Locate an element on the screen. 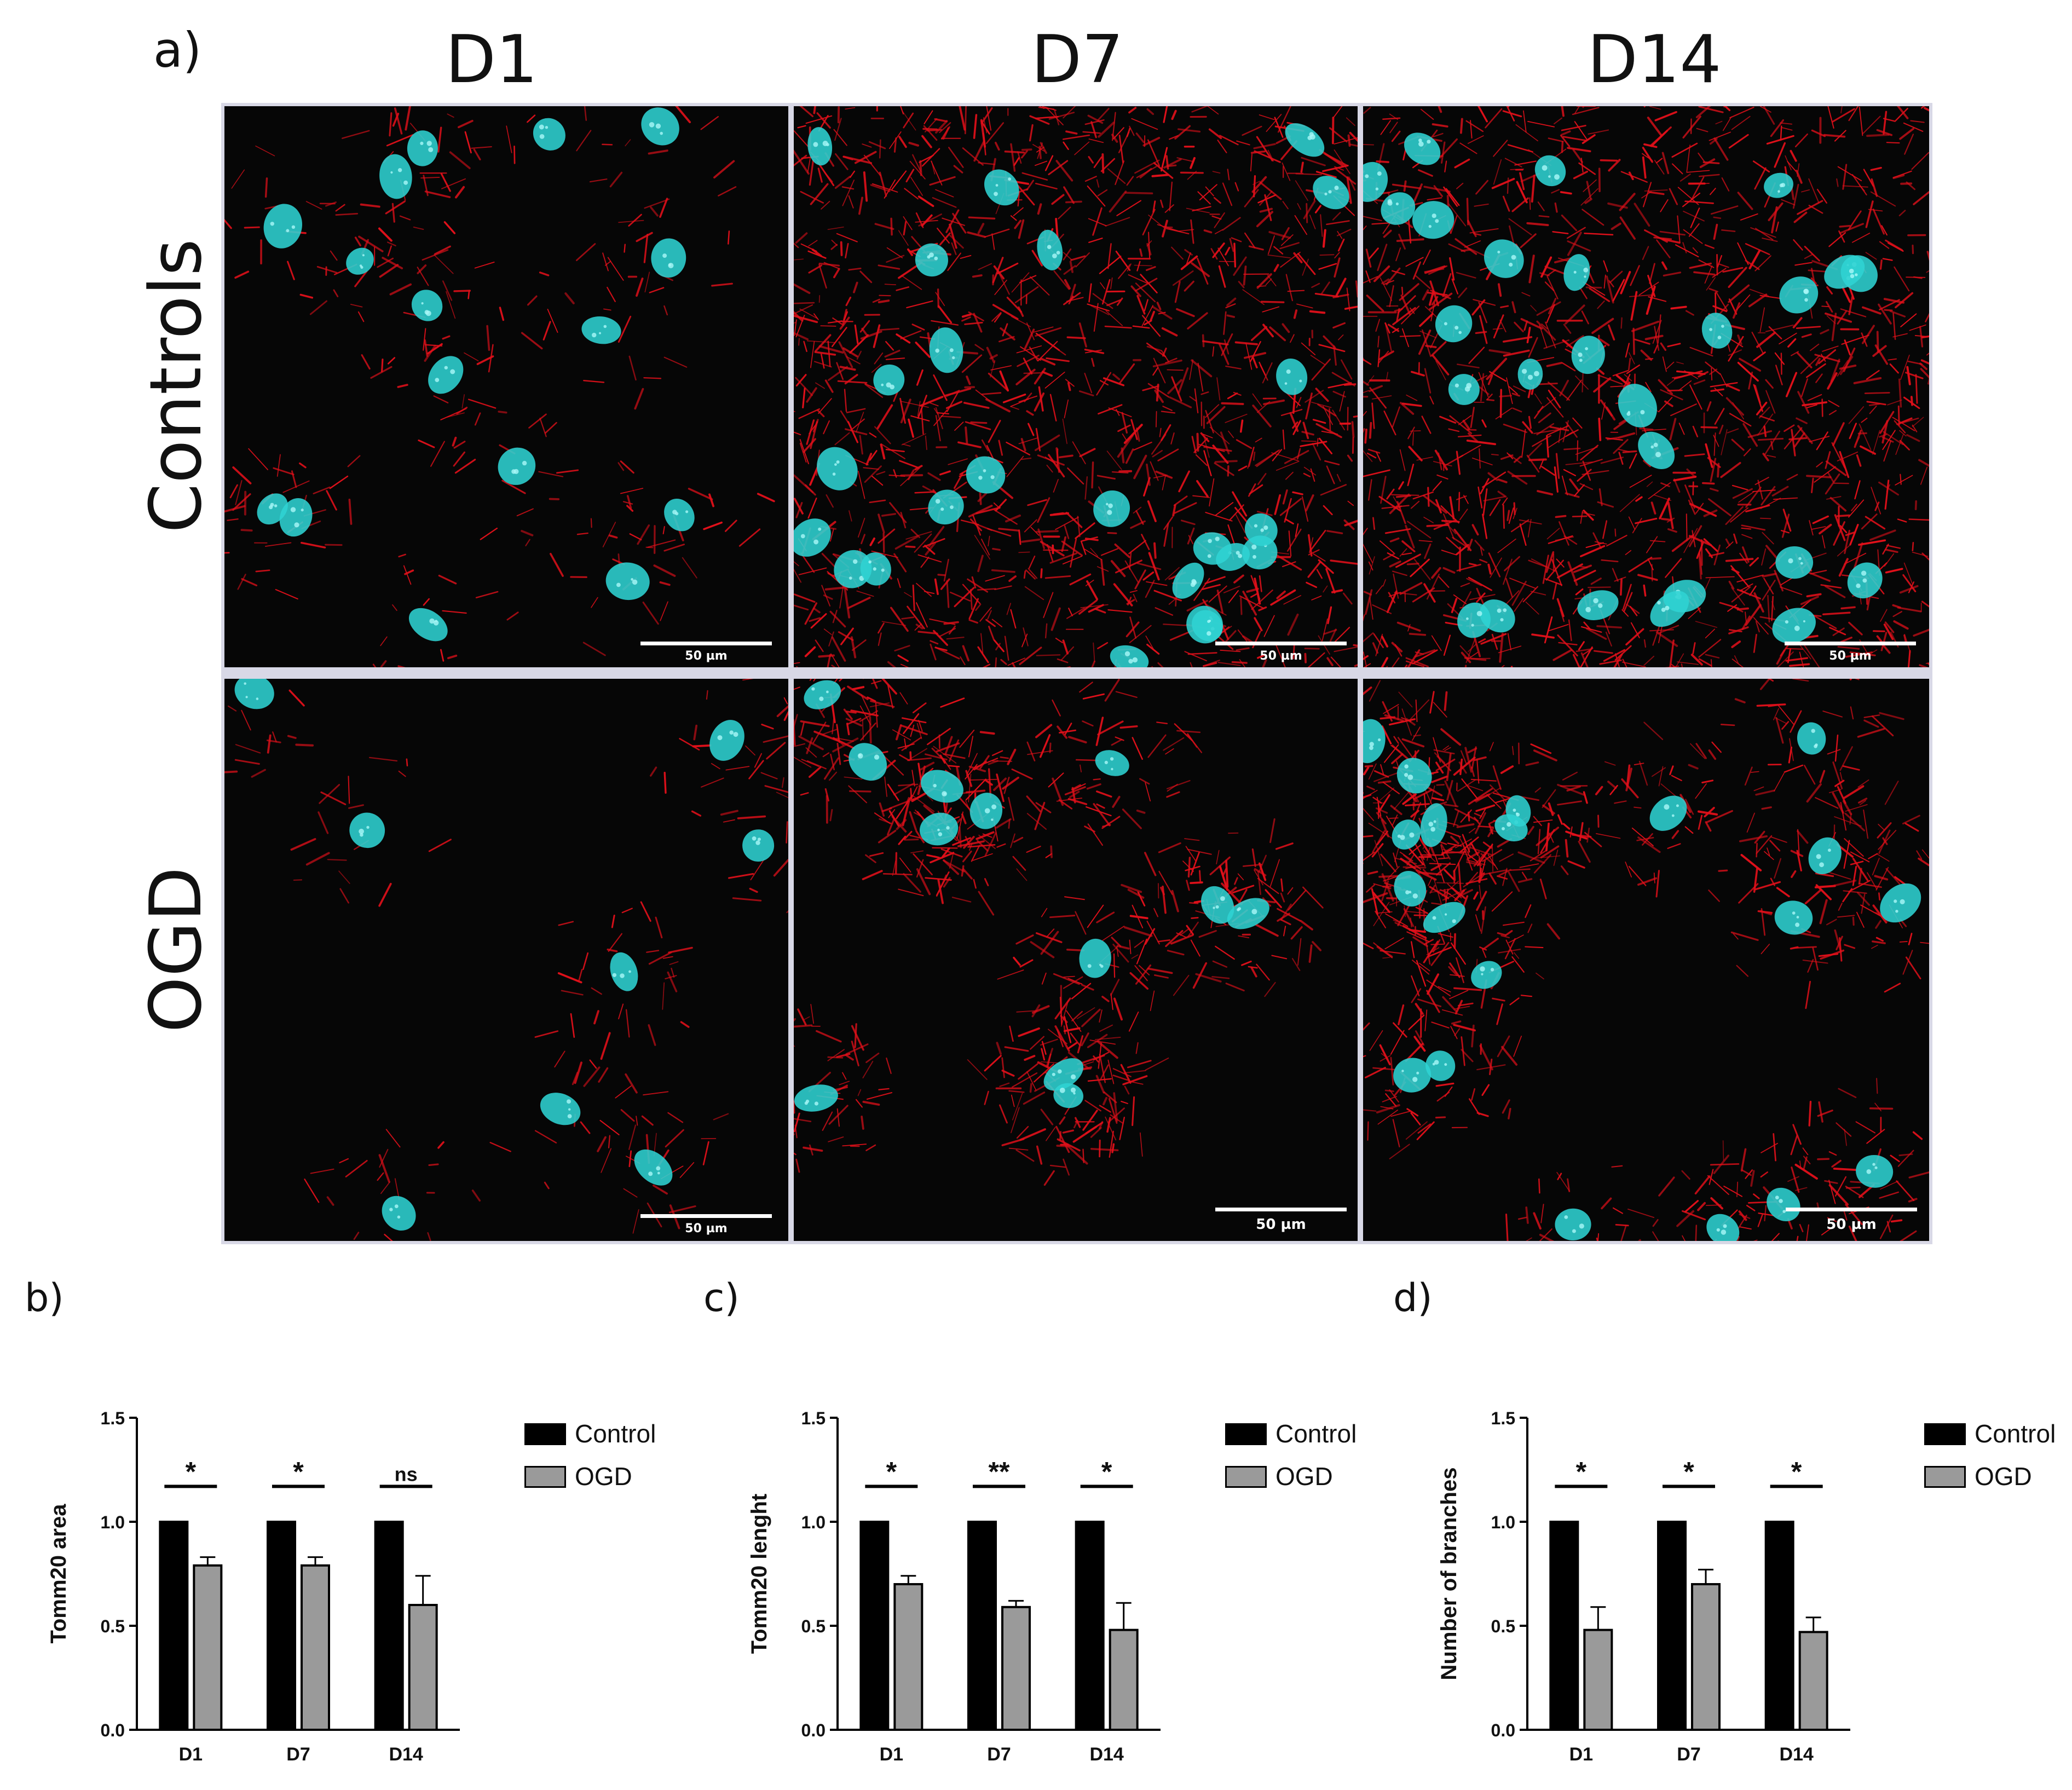  panel-b-letter: b) is located at coordinates (44, 1297).